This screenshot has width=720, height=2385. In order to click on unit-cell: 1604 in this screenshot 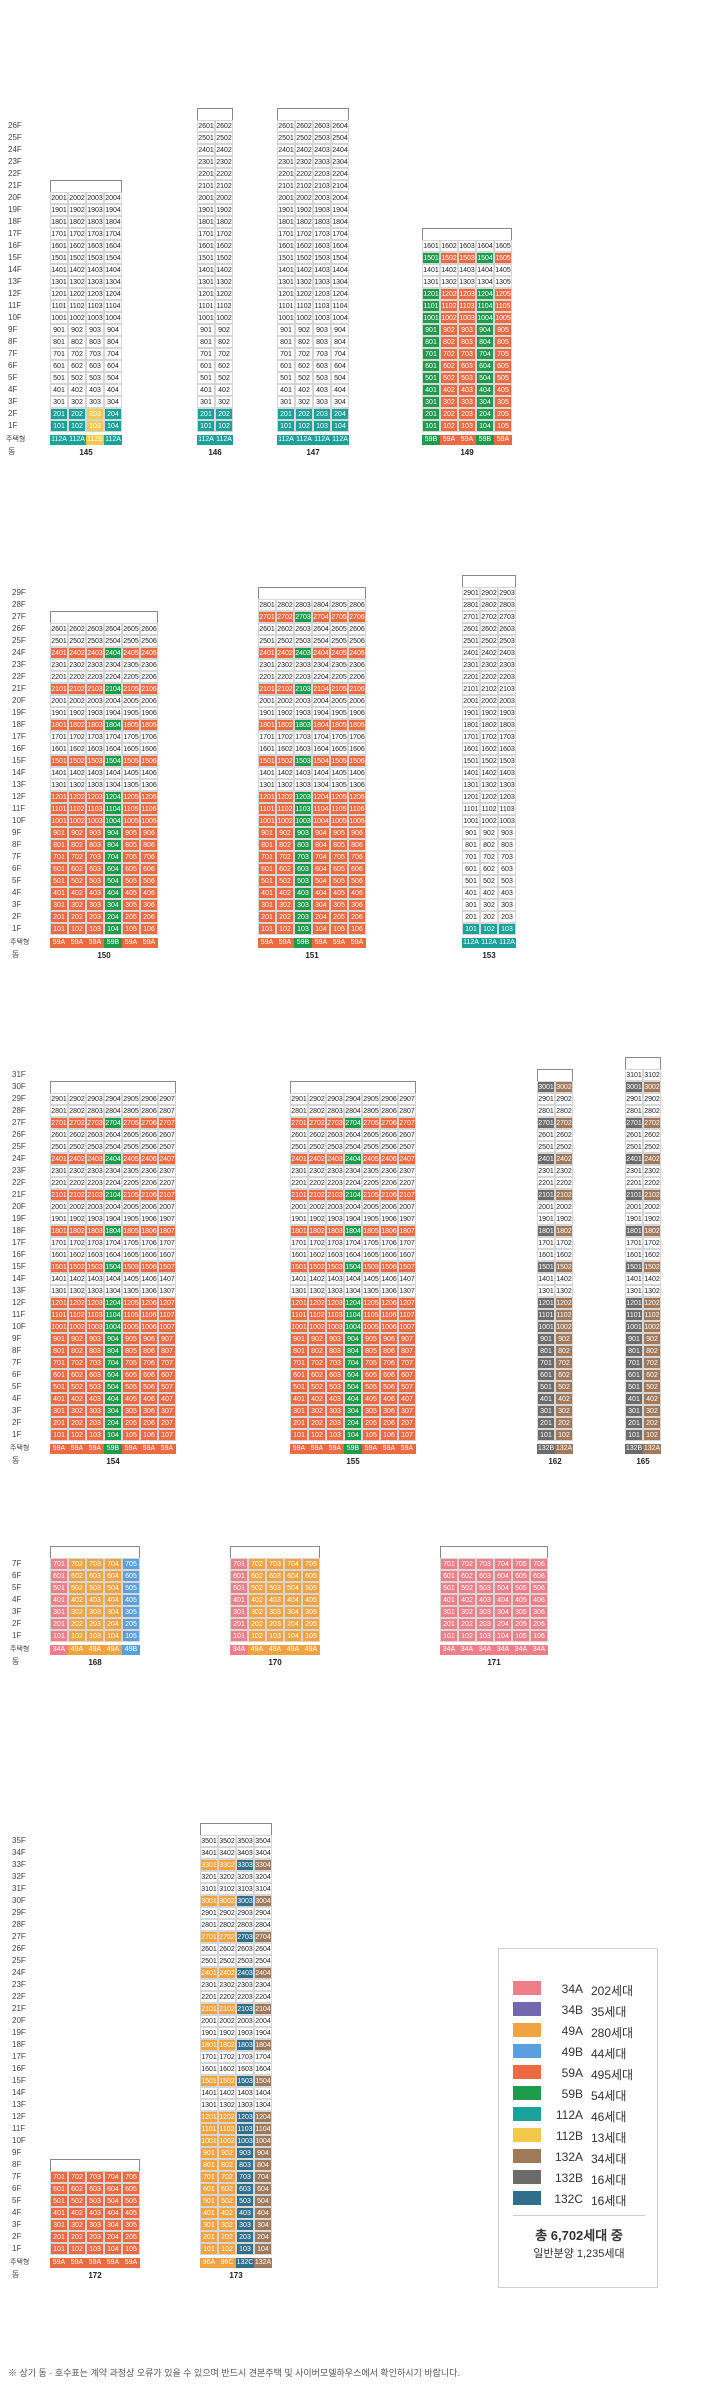, I will do `click(263, 2069)`.